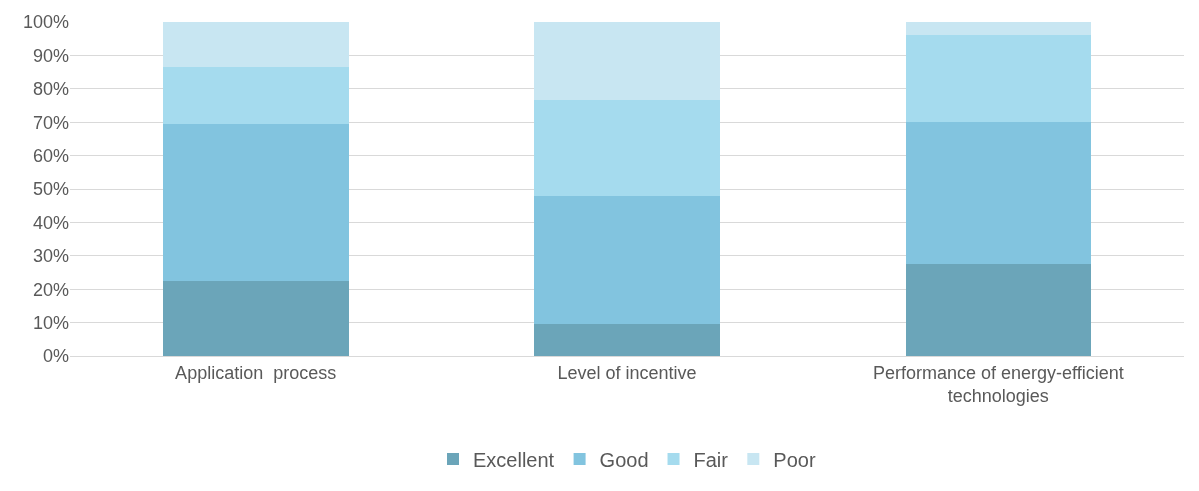  What do you see at coordinates (50, 256) in the screenshot?
I see `y-tick-label: 30%` at bounding box center [50, 256].